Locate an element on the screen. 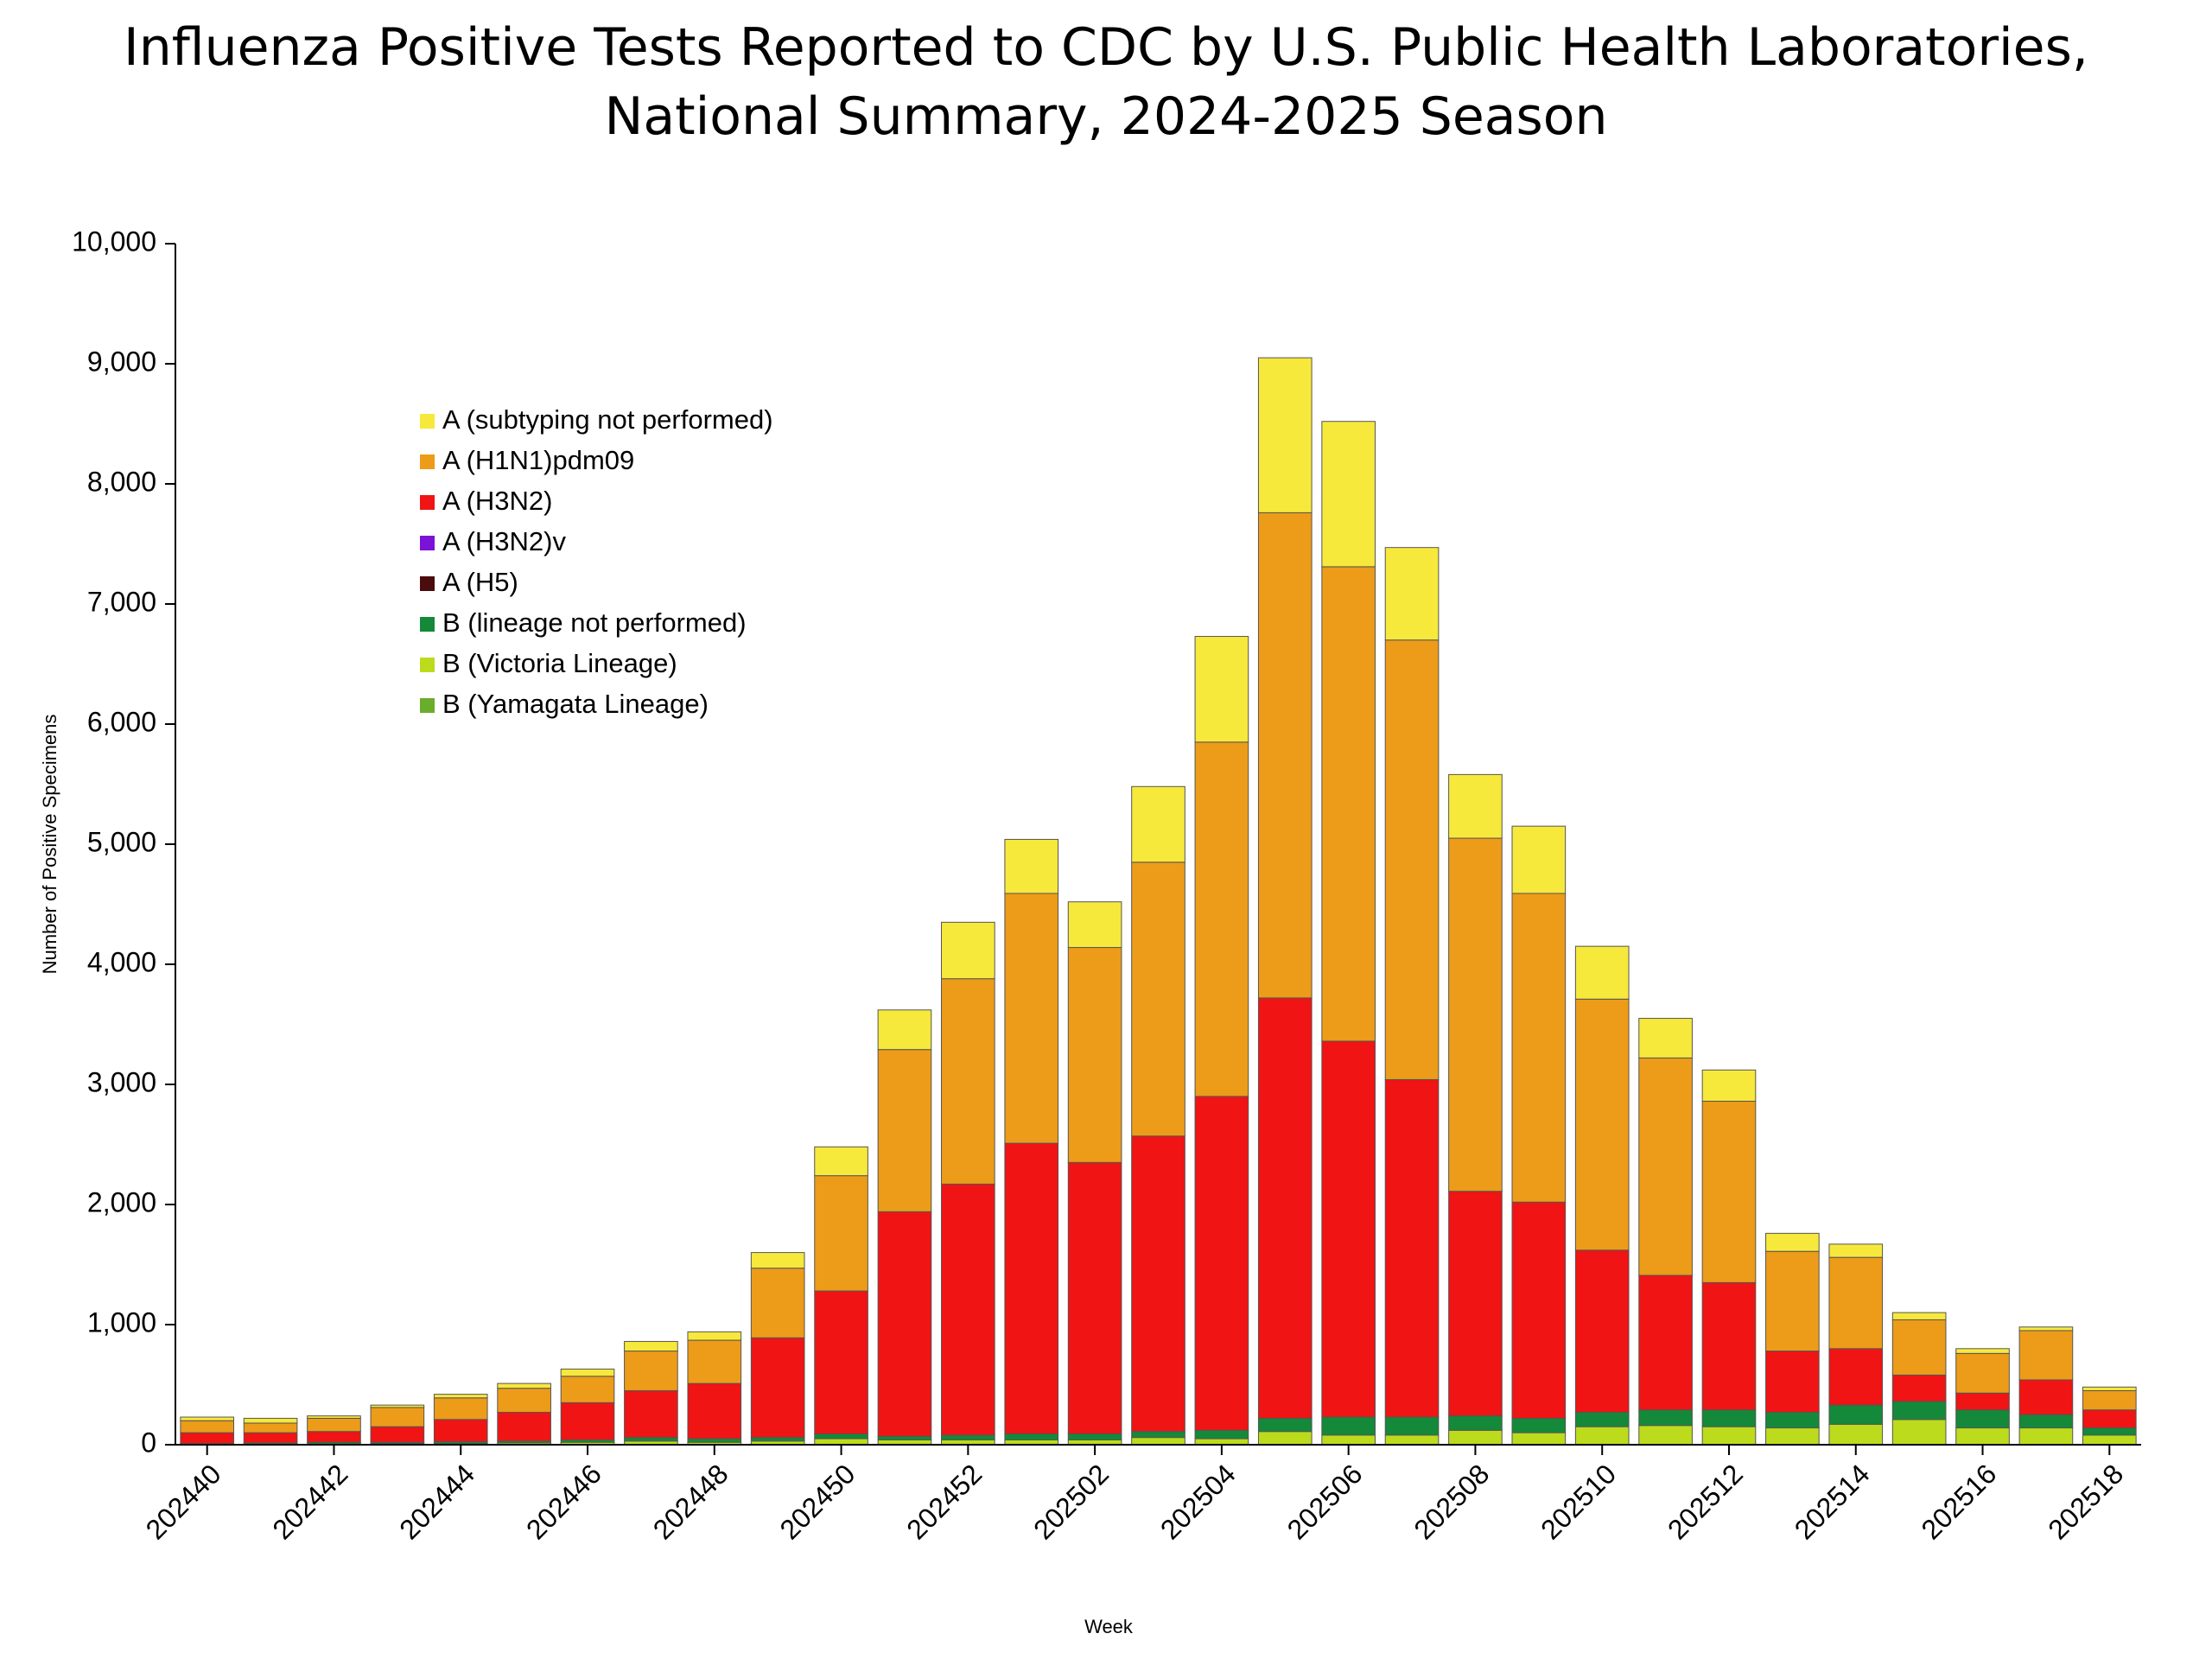 Image resolution: width=2212 pixels, height=1659 pixels. x-tick-label: 202508 is located at coordinates (1451, 1501).